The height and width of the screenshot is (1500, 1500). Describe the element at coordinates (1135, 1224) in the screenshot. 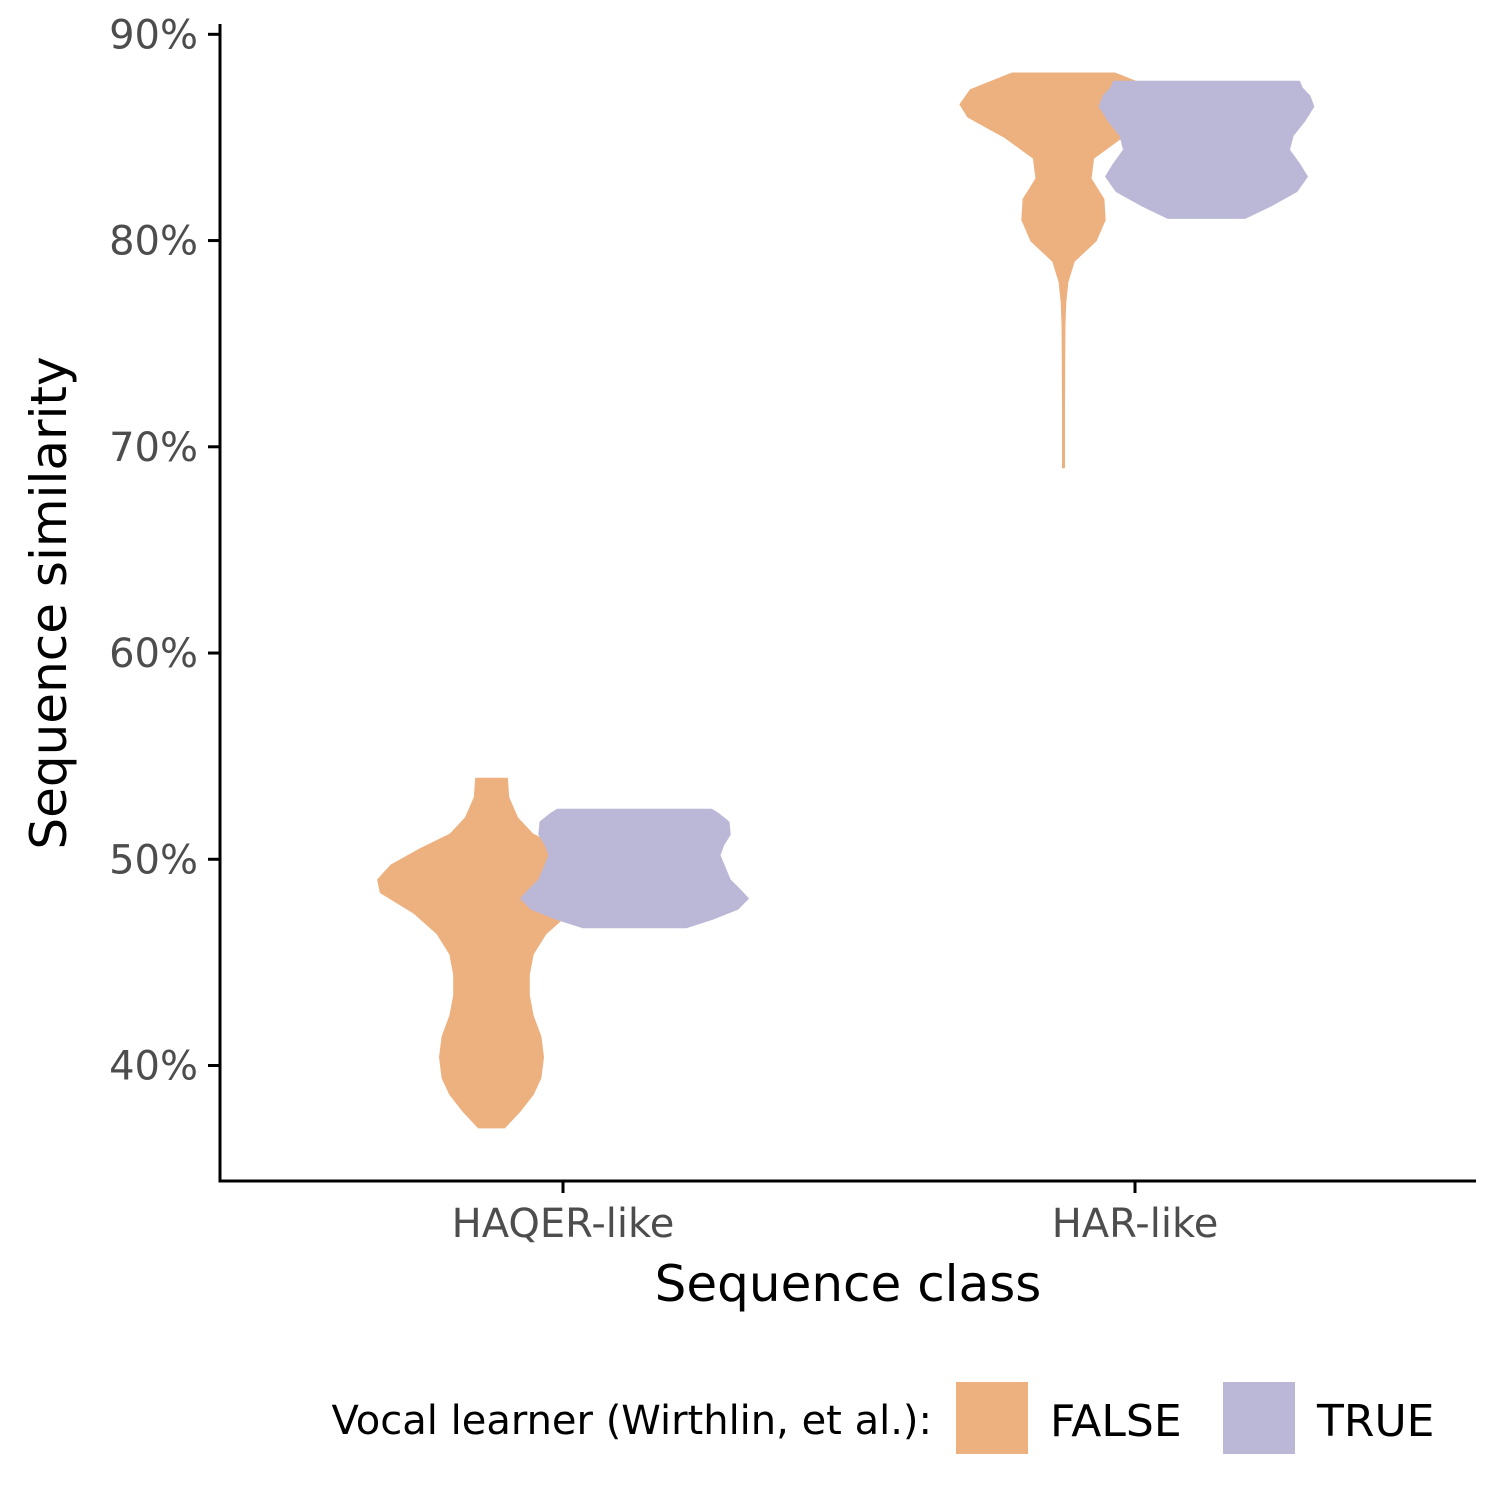

I see `x-tick-label: HAR-like` at that location.